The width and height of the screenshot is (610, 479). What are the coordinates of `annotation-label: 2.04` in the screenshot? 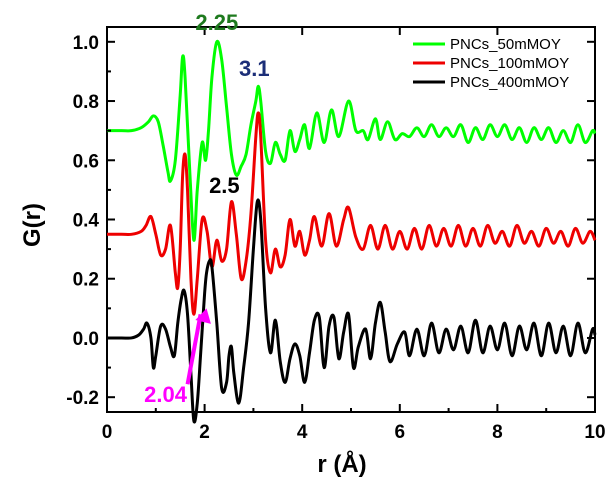 It's located at (166, 394).